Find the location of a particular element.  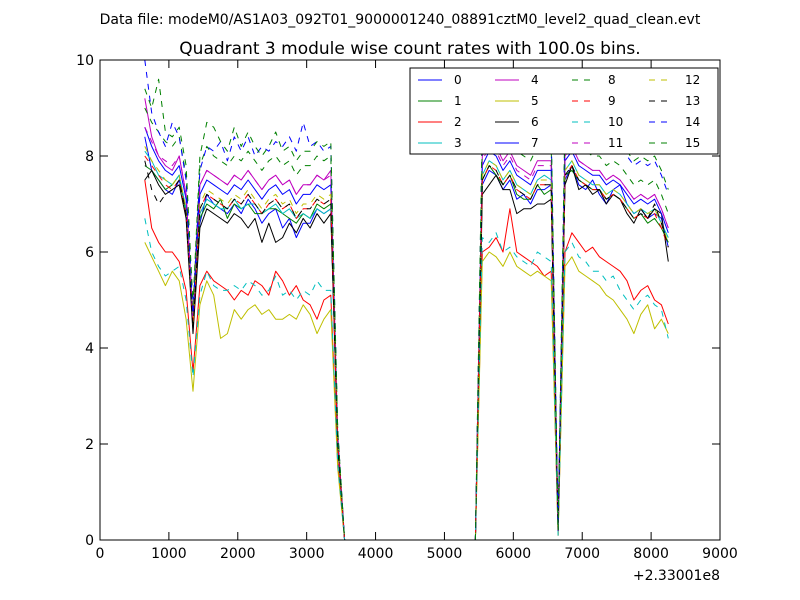

y-tick-label: 10 is located at coordinates (85, 61).